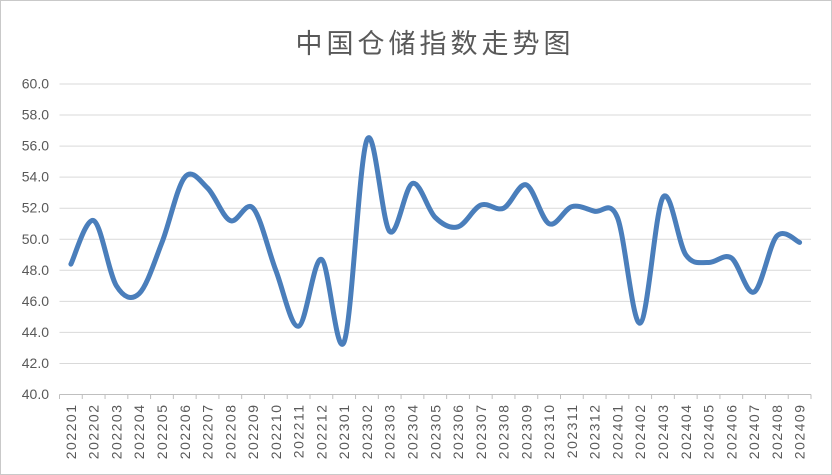 The width and height of the screenshot is (832, 475). Describe the element at coordinates (162, 432) in the screenshot. I see `x-tick-label: 202205` at that location.